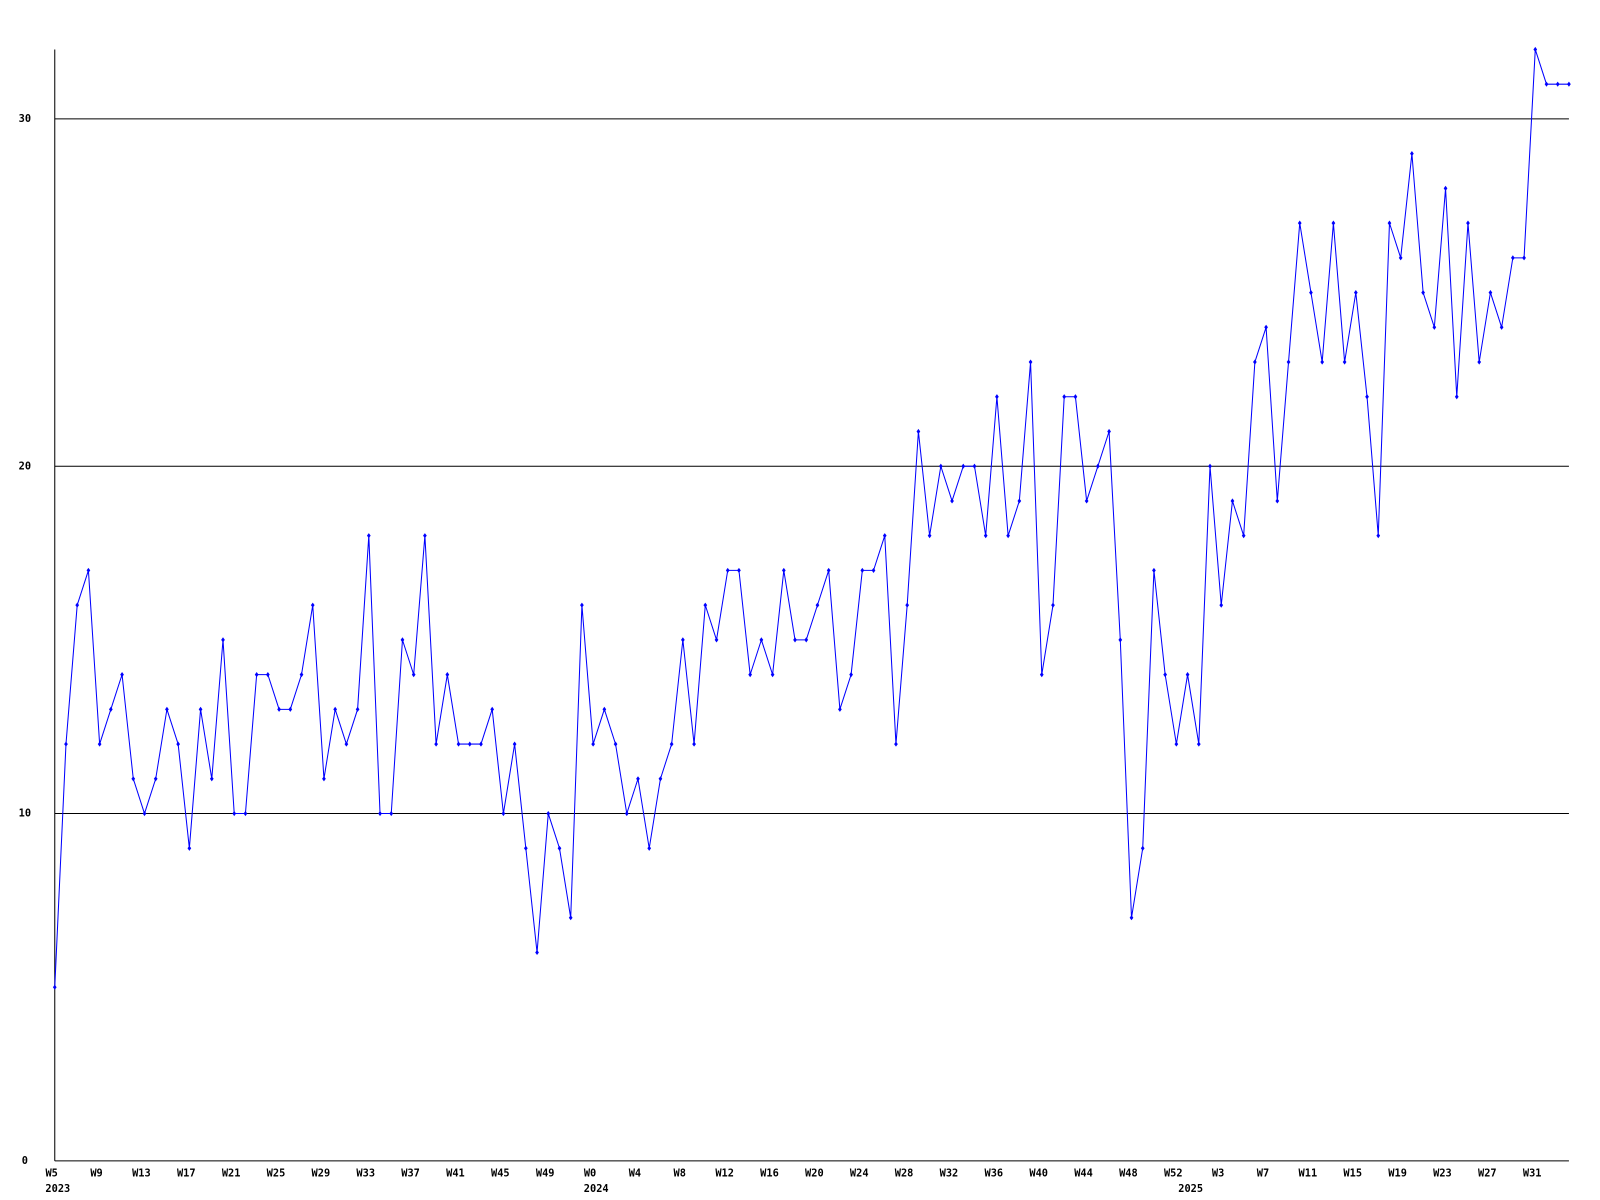  I want to click on x-tick-label: W44, so click(1083, 1173).